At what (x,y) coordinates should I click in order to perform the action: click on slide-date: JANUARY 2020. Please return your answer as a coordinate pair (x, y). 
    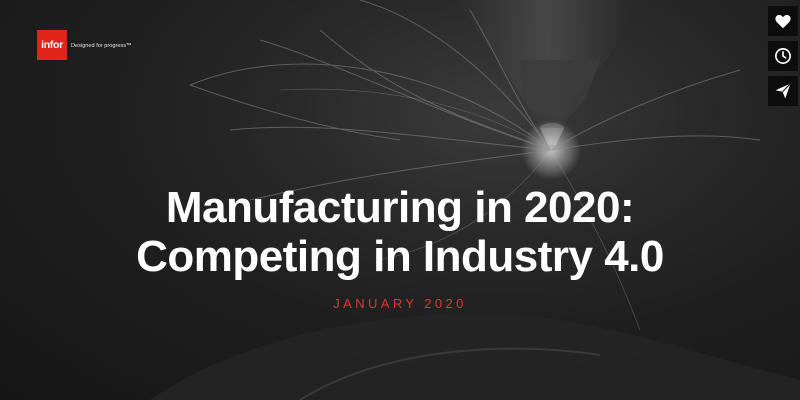
    Looking at the image, I should click on (400, 303).